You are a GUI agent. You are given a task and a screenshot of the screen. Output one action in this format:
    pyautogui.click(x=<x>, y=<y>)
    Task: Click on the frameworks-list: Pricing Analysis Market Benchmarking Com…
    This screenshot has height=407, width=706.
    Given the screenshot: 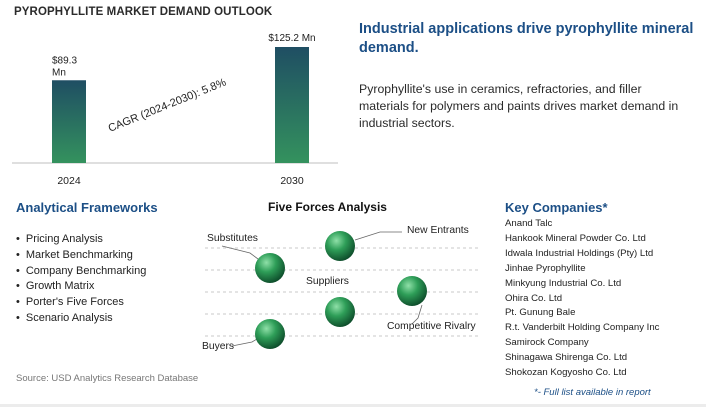 What is the action you would take?
    pyautogui.click(x=81, y=279)
    